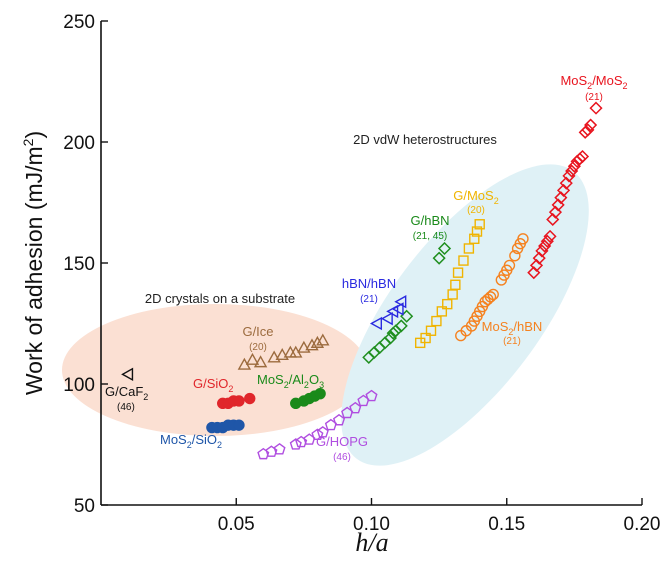 The width and height of the screenshot is (665, 567). Describe the element at coordinates (320, 393) in the screenshot. I see `point-mos2-al2o3` at that location.